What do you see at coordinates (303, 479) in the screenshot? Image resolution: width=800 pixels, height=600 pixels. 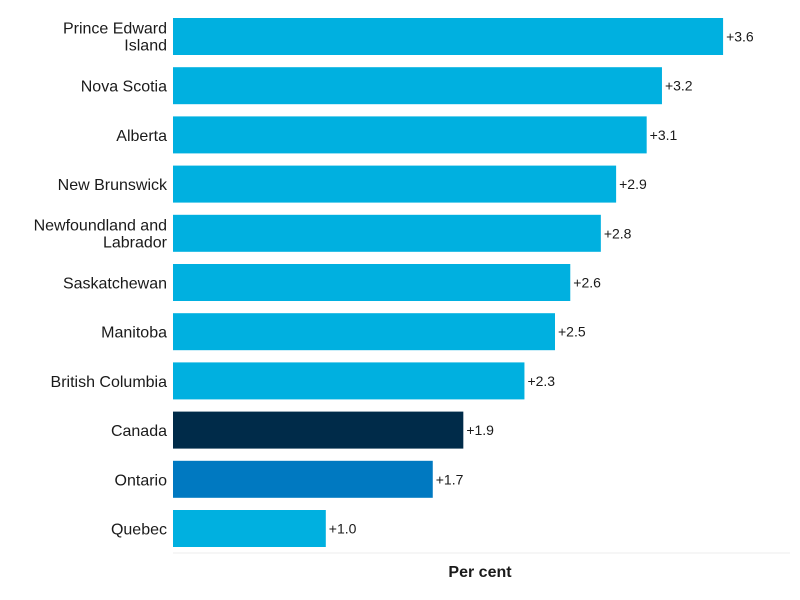 I see `bar-ontario` at bounding box center [303, 479].